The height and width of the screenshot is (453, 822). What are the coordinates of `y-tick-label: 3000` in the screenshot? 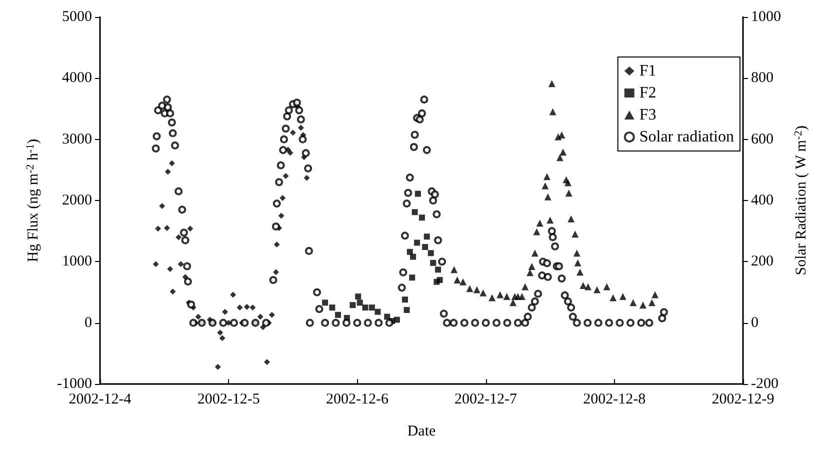 It's located at (77, 139).